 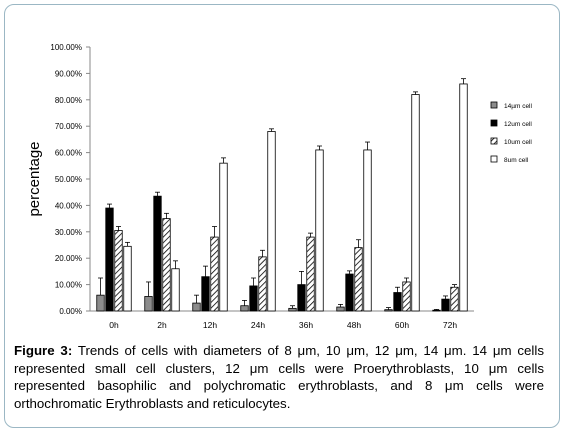 I want to click on x-tick-label: 72h, so click(x=450, y=325).